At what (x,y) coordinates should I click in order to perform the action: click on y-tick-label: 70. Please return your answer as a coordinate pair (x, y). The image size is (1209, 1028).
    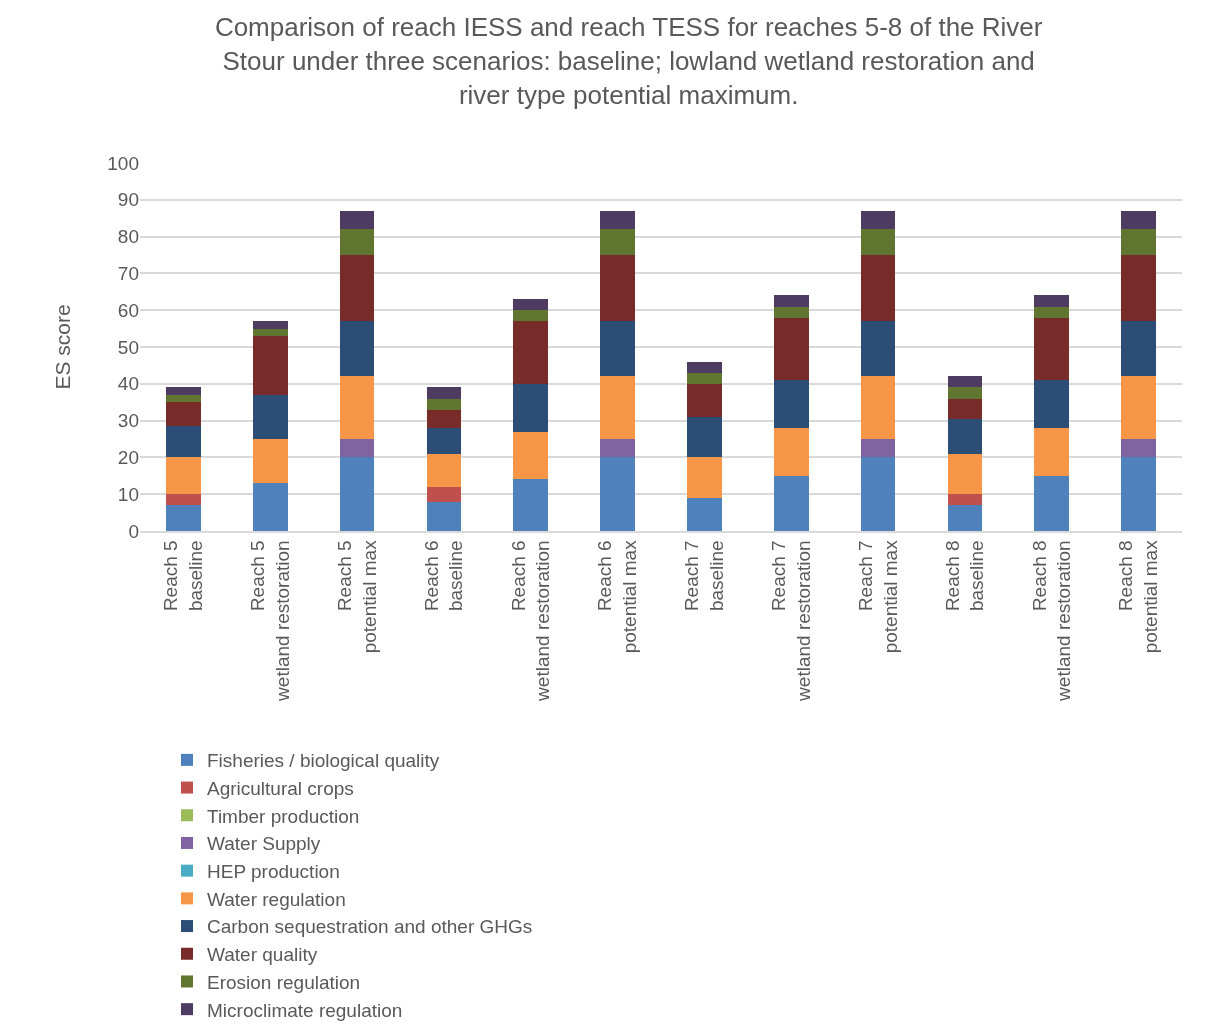
    Looking at the image, I should click on (128, 274).